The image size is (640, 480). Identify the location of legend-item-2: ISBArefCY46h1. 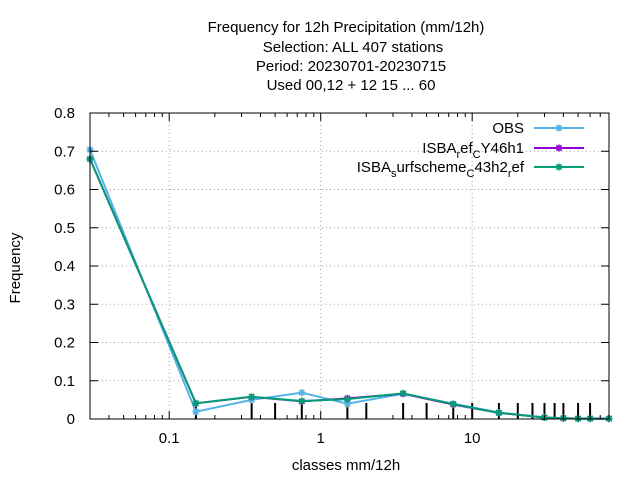
(503, 150).